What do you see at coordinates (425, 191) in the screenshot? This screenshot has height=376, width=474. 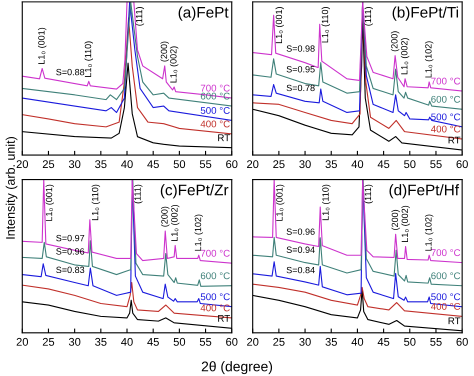 I see `chart-title: (d)FePt/Hf` at bounding box center [425, 191].